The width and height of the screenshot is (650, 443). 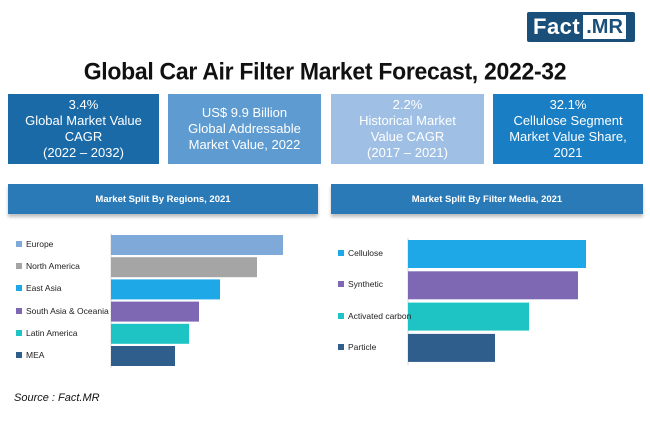 I want to click on category-label: South Asia & Oceania, so click(x=62, y=311).